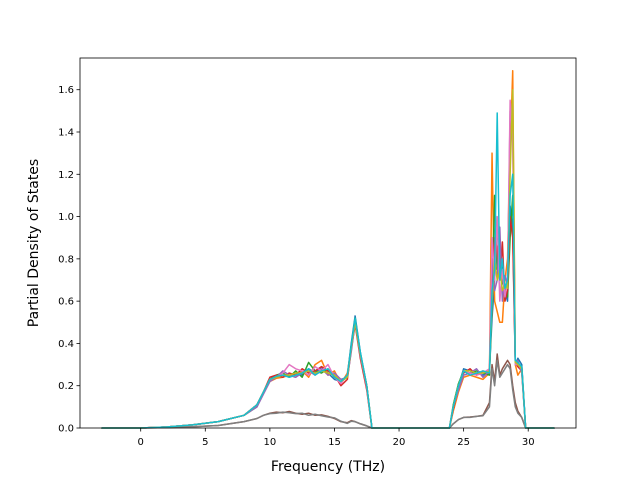 The image size is (640, 480). What do you see at coordinates (66, 386) in the screenshot?
I see `y-tick-label: 0.2` at bounding box center [66, 386].